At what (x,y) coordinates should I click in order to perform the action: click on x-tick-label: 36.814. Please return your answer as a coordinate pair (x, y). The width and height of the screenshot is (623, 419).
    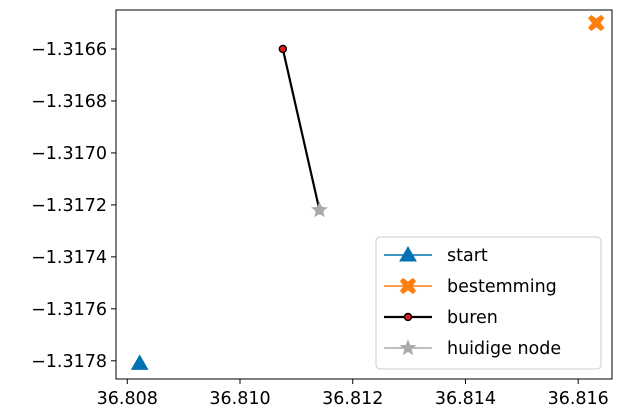
    Looking at the image, I should click on (465, 399).